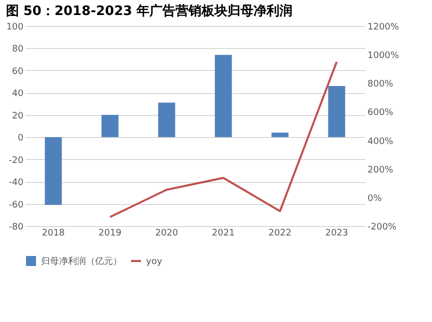 The width and height of the screenshot is (432, 322). Describe the element at coordinates (381, 85) in the screenshot. I see `y2-tick-label: 800%` at that location.